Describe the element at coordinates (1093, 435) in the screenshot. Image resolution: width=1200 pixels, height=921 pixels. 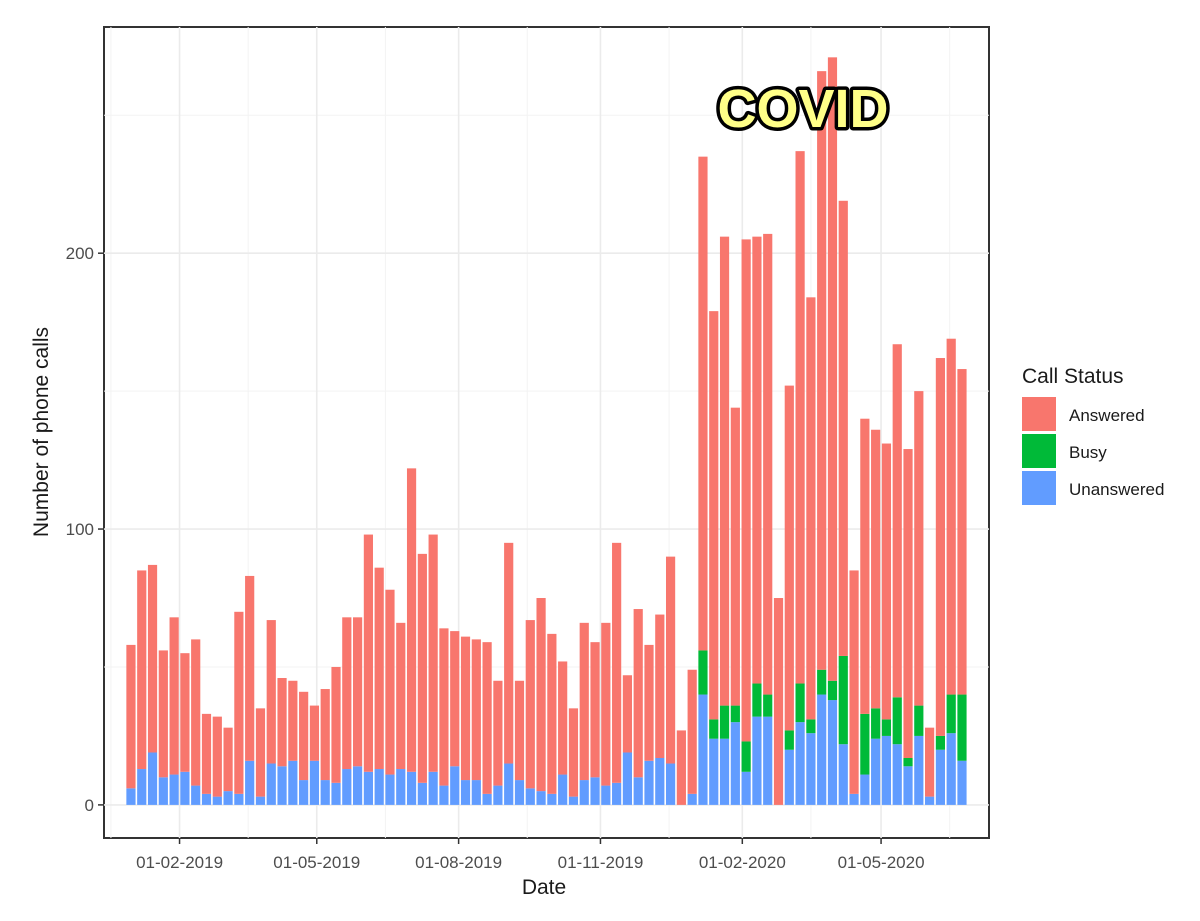
I see `legend: Call Status Answered Busy Unanswered` at that location.